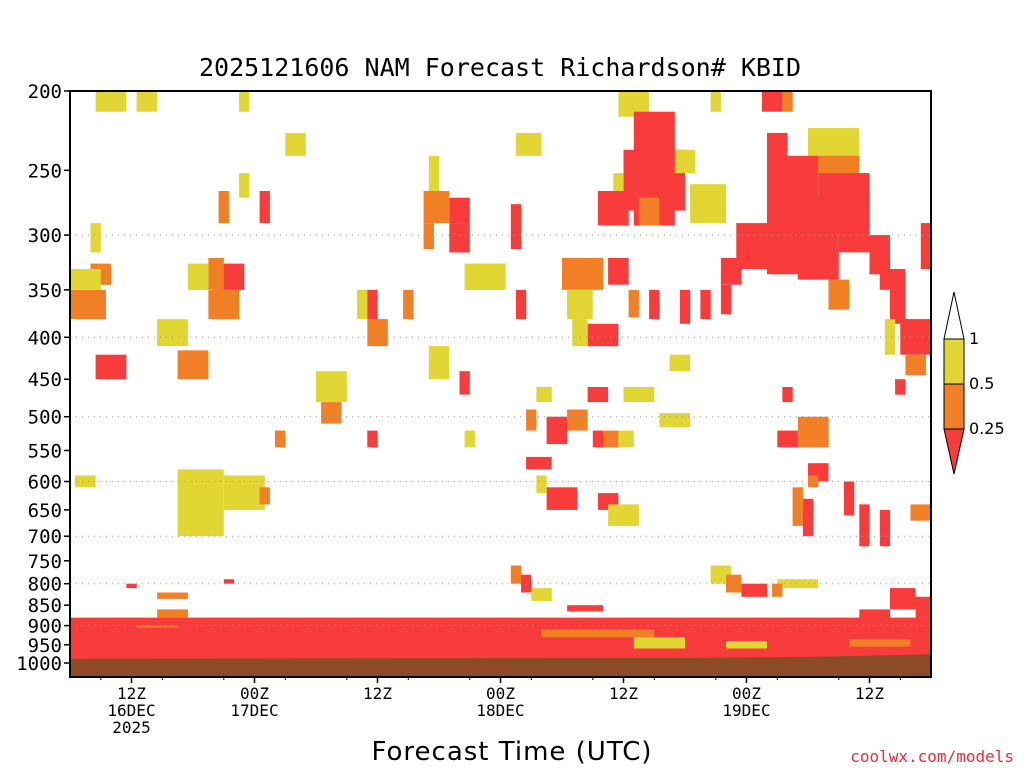 The width and height of the screenshot is (1024, 768). What do you see at coordinates (974, 383) in the screenshot?
I see `colorbar-legend: 1 0.5 0.25` at bounding box center [974, 383].